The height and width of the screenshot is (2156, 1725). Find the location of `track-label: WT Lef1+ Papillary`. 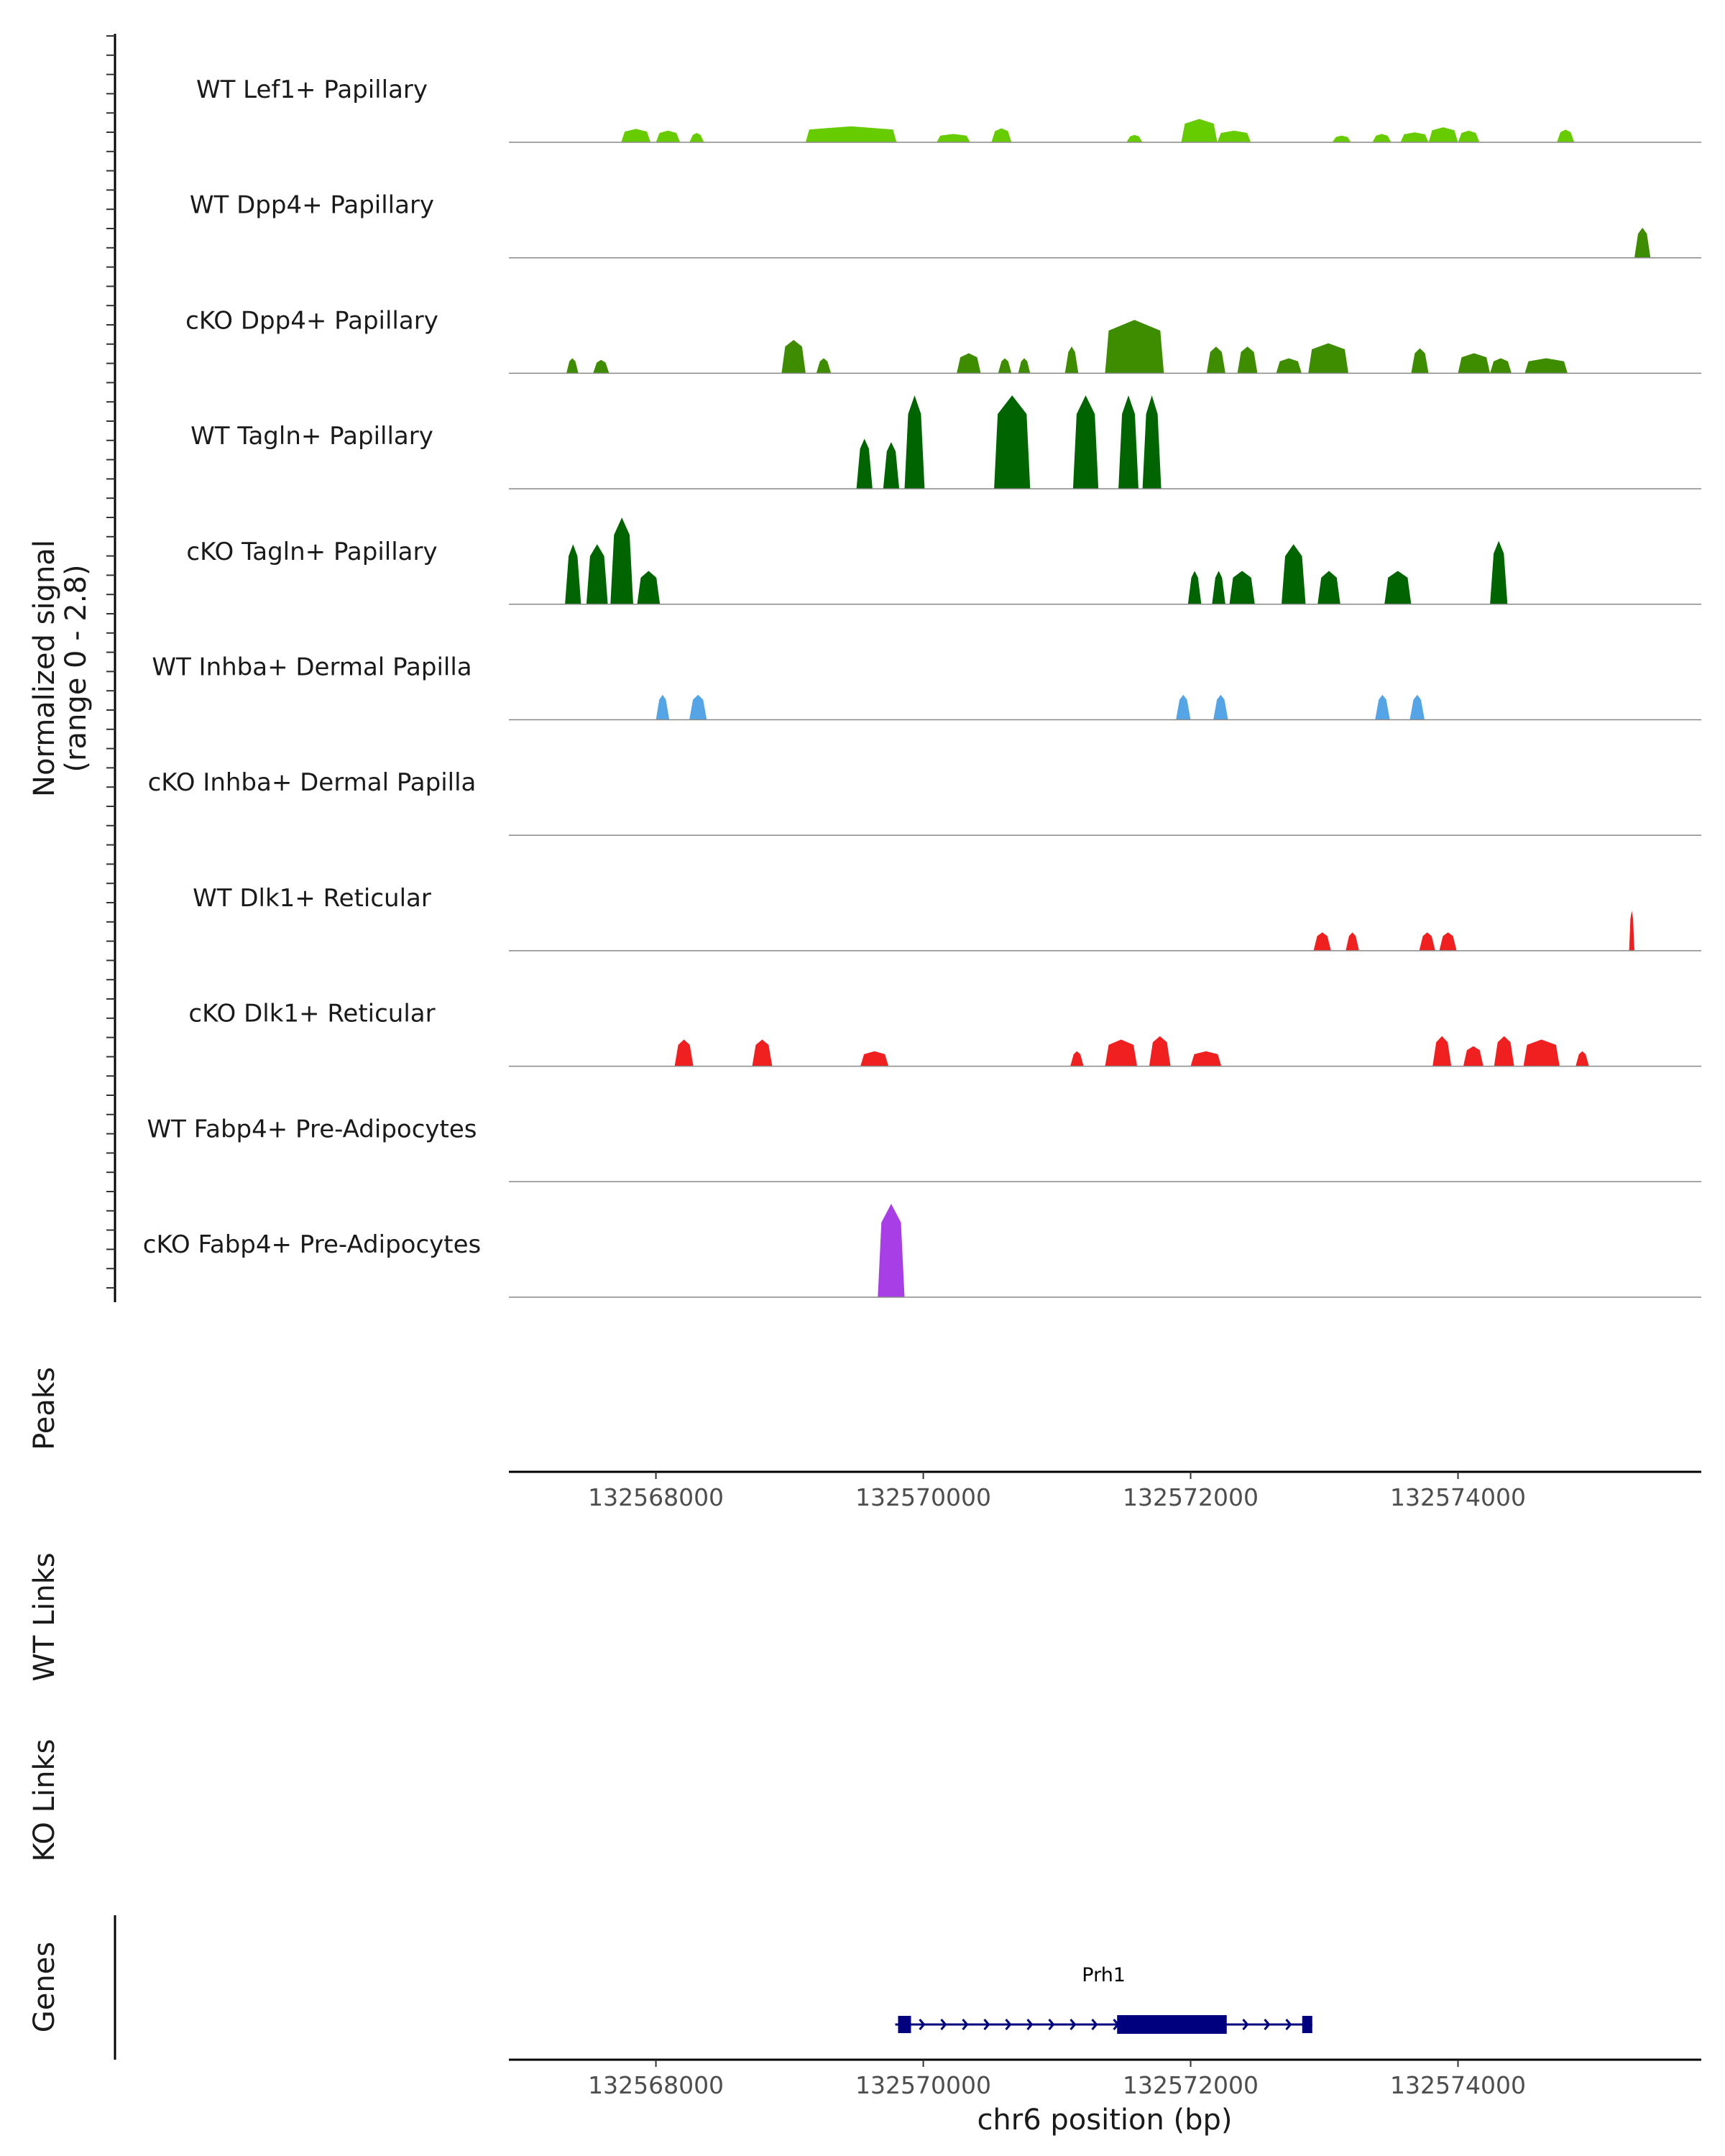

track-label: WT Lef1+ Papillary is located at coordinates (312, 90).